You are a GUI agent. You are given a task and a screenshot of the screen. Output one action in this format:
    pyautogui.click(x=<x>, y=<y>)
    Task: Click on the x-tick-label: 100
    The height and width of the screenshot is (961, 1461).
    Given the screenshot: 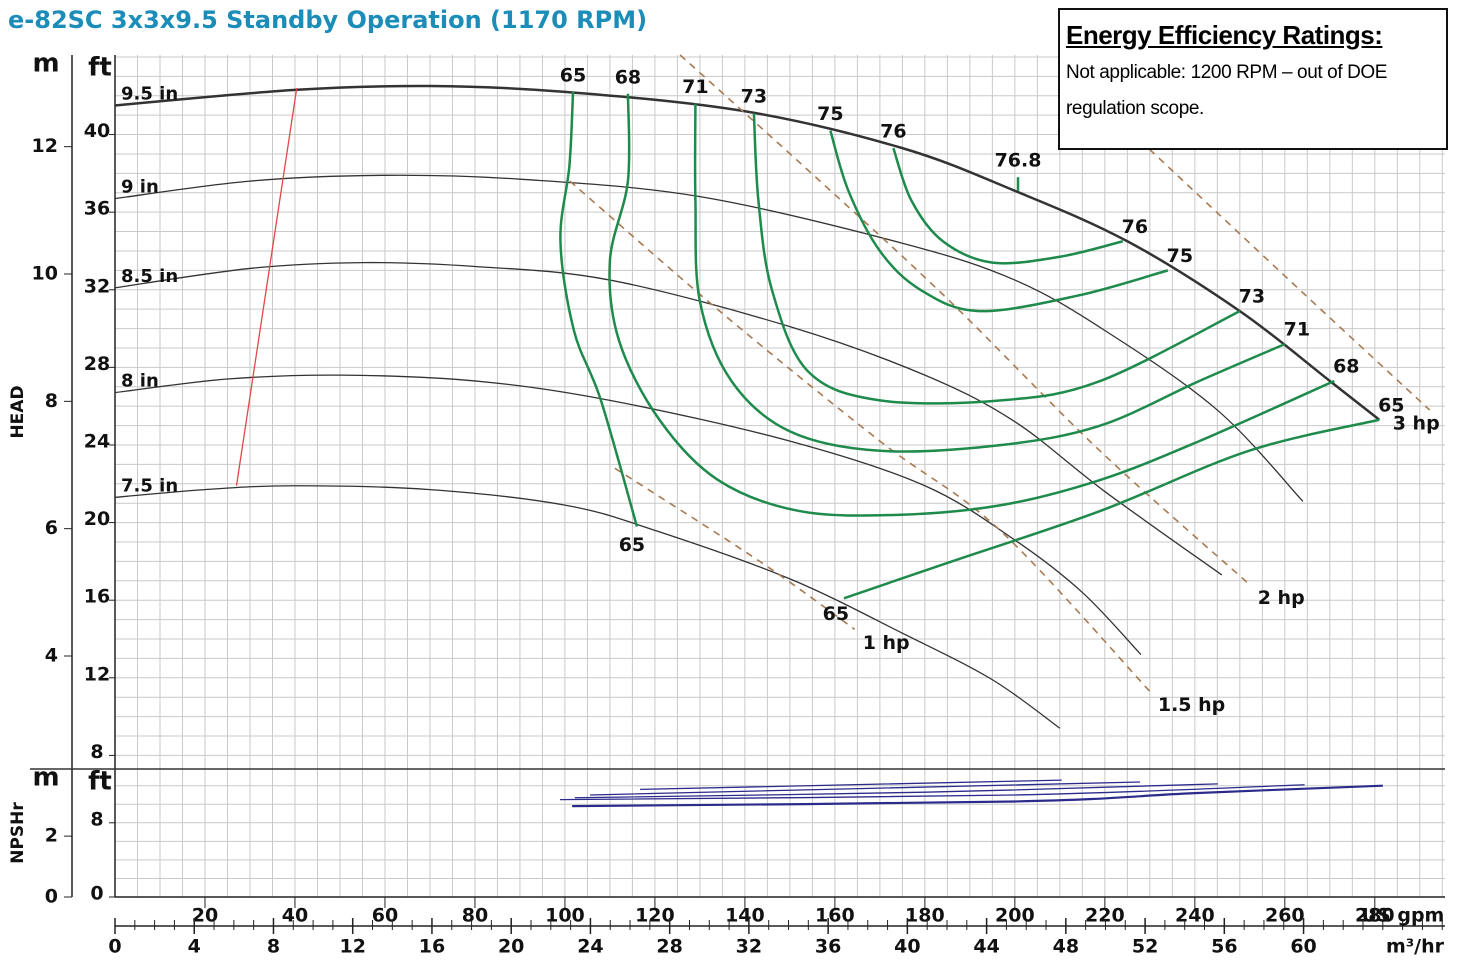 What is the action you would take?
    pyautogui.click(x=565, y=916)
    